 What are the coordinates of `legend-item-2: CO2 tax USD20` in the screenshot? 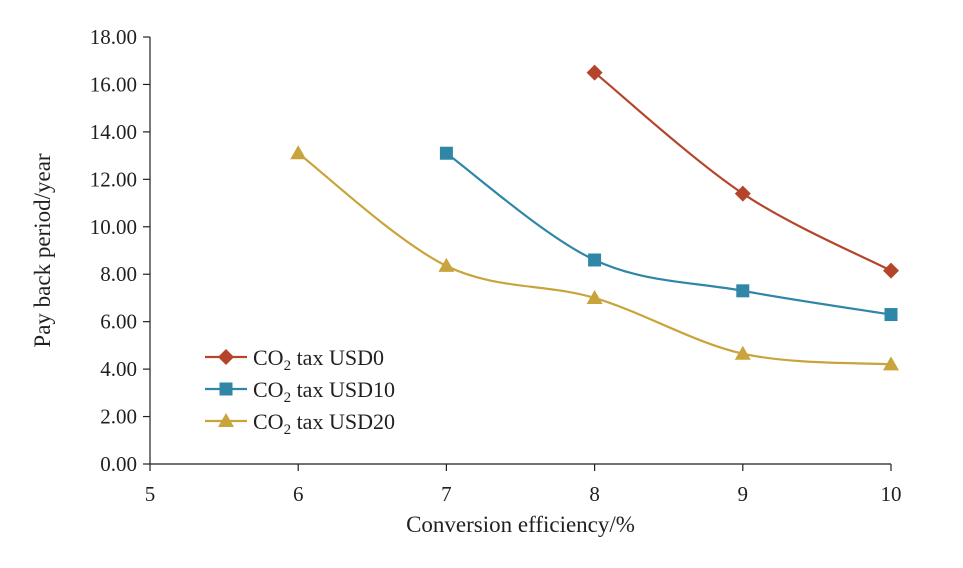 It's located at (300, 423).